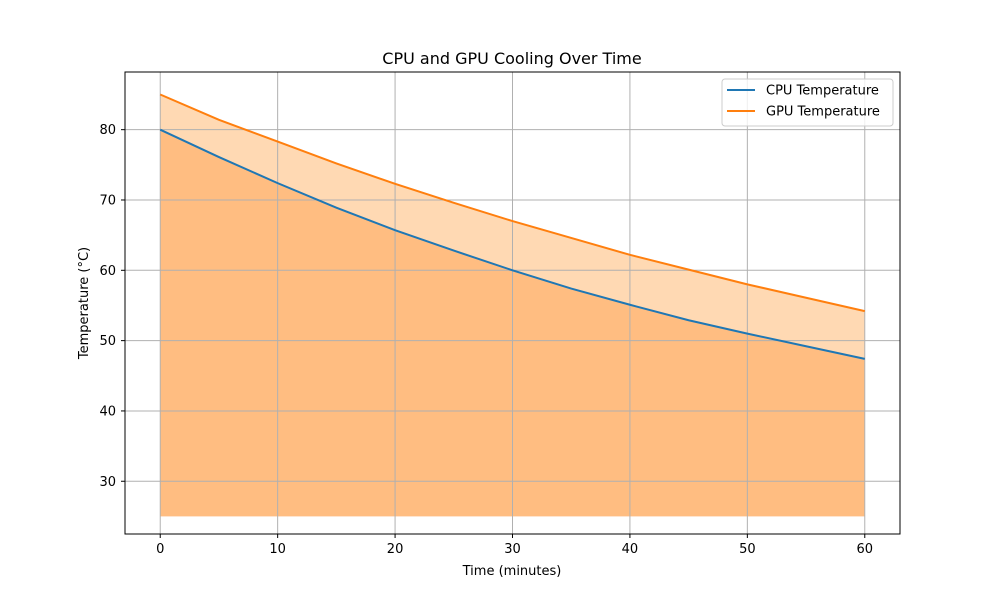  I want to click on y-tick-label: 80, so click(107, 130).